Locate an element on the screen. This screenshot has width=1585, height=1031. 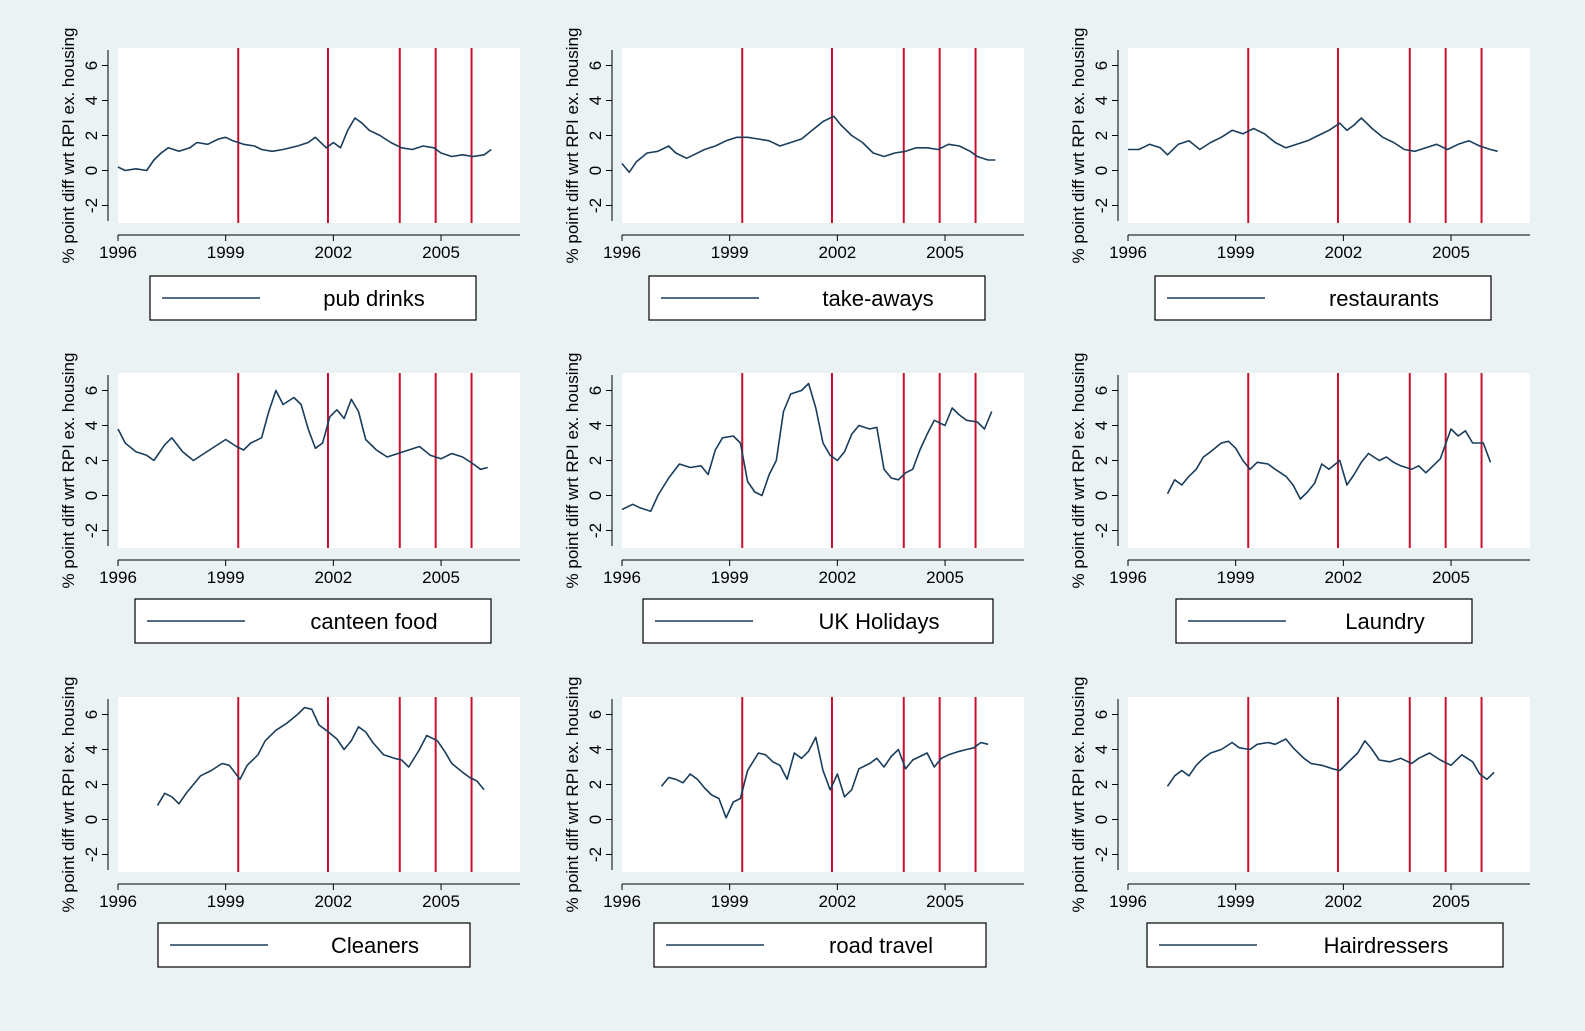
legend-label: Cleaners is located at coordinates (375, 945).